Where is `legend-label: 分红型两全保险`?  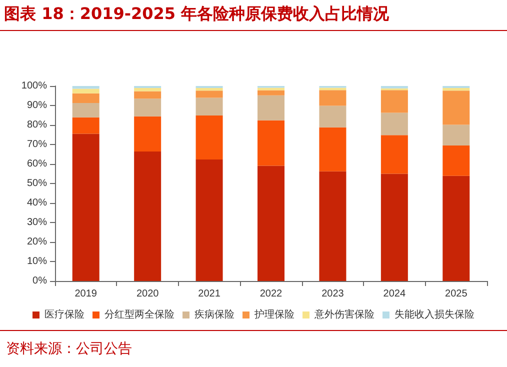
legend-label: 分红型两全保险 is located at coordinates (139, 314).